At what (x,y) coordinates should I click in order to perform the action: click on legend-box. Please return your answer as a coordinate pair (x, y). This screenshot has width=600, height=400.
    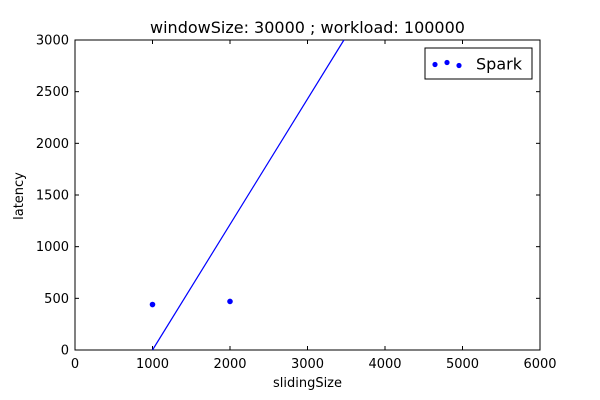
    Looking at the image, I should click on (478, 63).